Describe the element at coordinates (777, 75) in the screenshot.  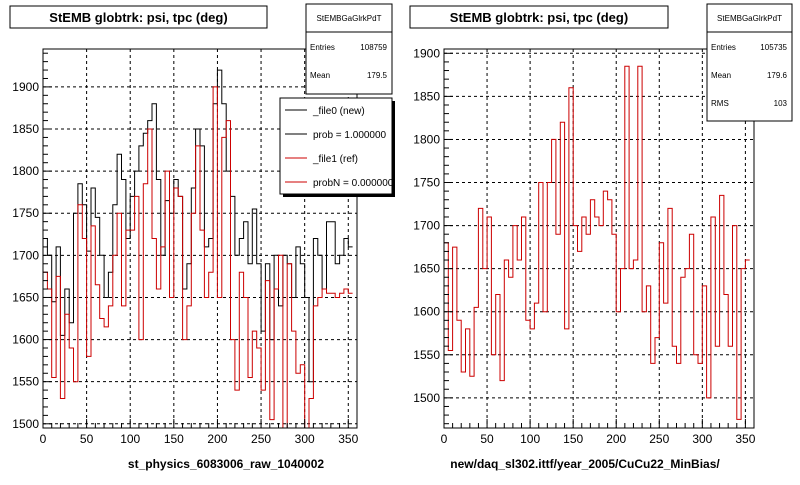
I see `stats-value: 179.6` at that location.